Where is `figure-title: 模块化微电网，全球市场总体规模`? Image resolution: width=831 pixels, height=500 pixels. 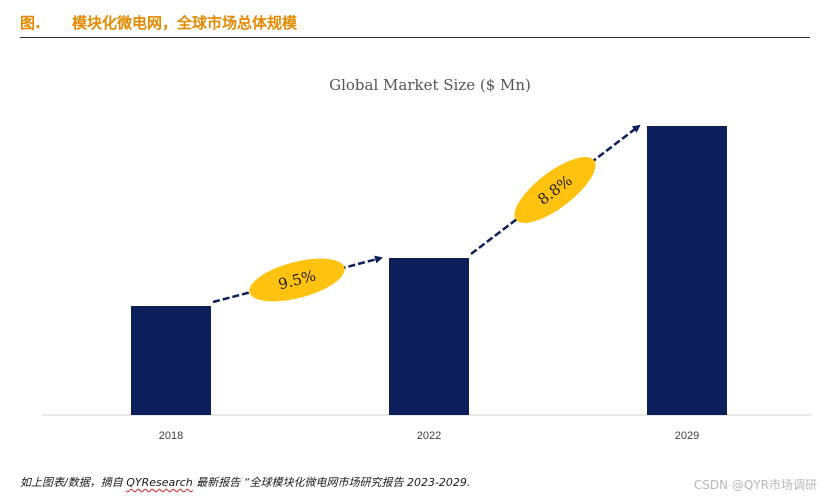 figure-title: 模块化微电网，全球市场总体规模 is located at coordinates (184, 23).